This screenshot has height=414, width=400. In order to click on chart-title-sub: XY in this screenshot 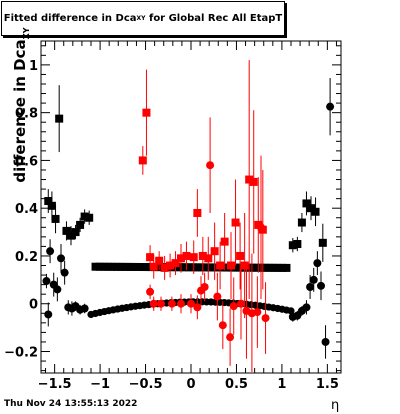, I will do `click(141, 18)`.